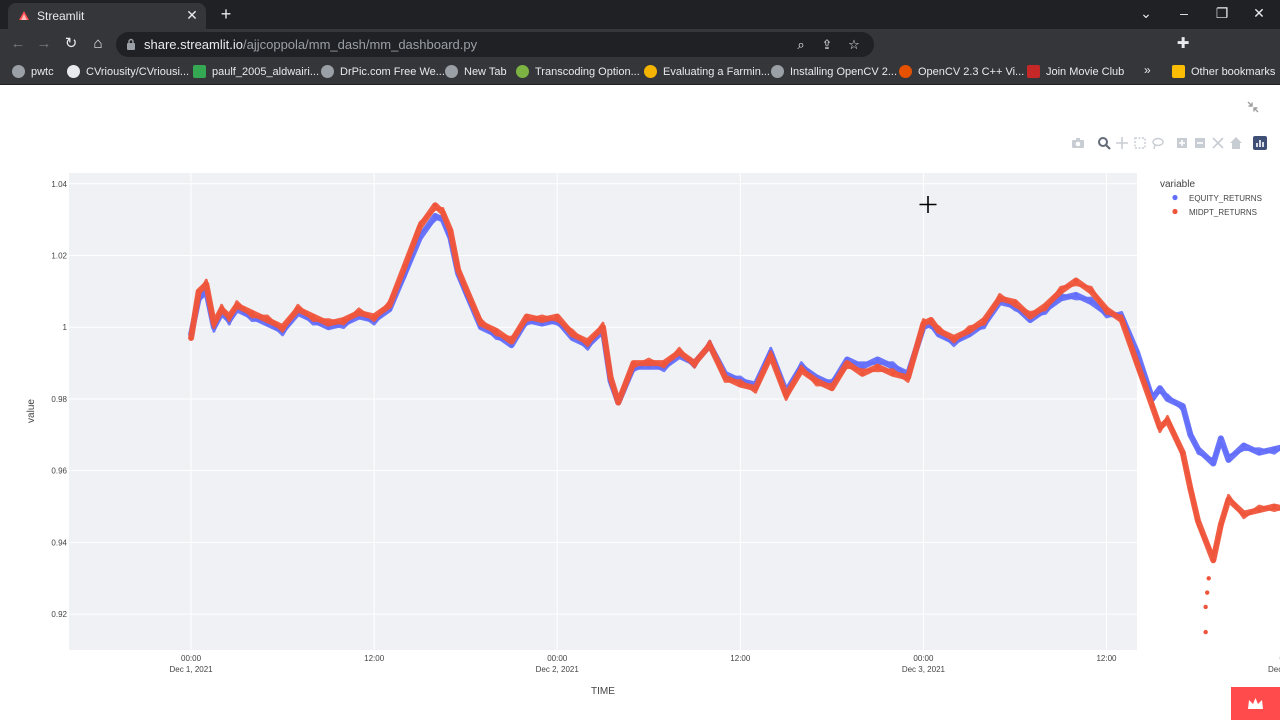 The height and width of the screenshot is (720, 1280). Describe the element at coordinates (827, 44) in the screenshot. I see `share-icon: ⇪` at that location.